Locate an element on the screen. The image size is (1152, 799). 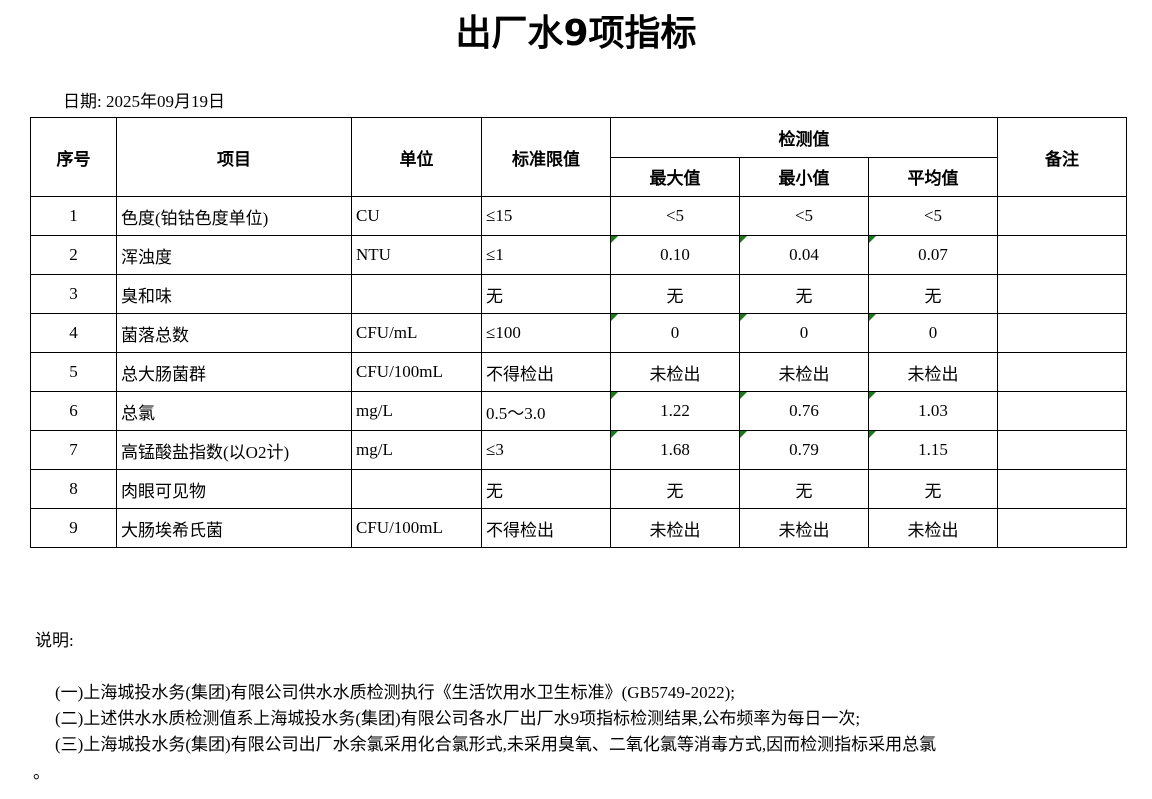
cell-limit: ≤1 is located at coordinates (546, 255).